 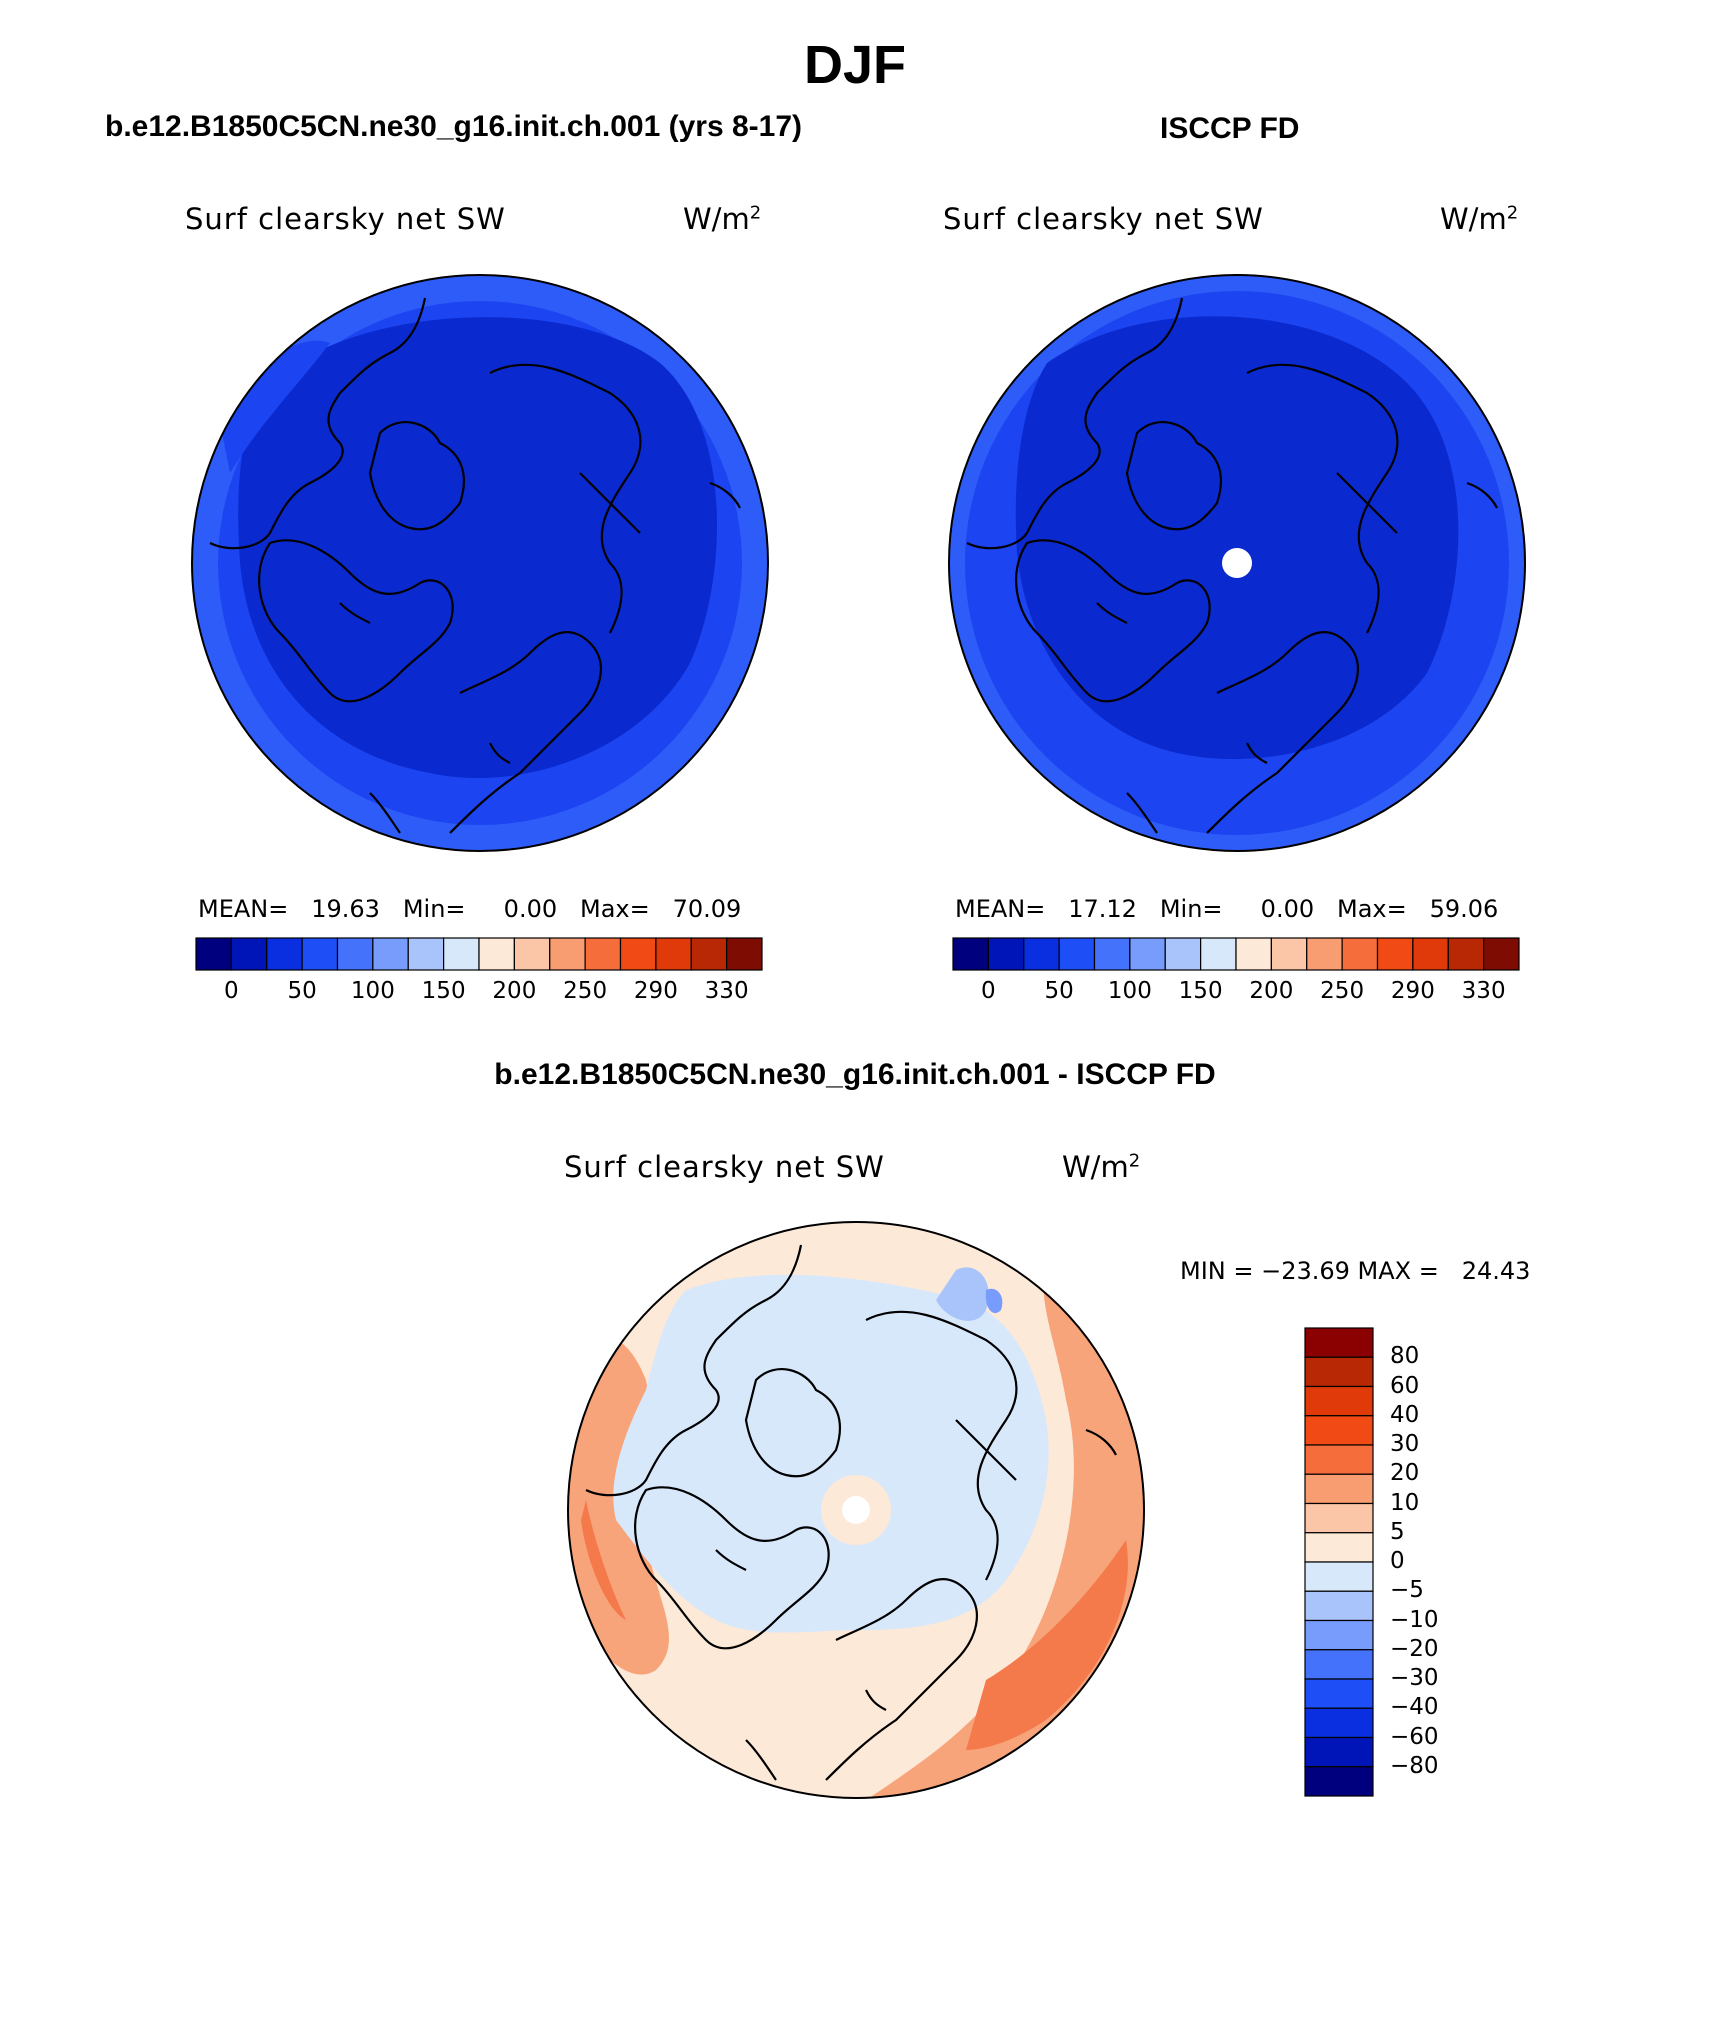 I want to click on obs-units: W/m2, so click(x=1479, y=219).